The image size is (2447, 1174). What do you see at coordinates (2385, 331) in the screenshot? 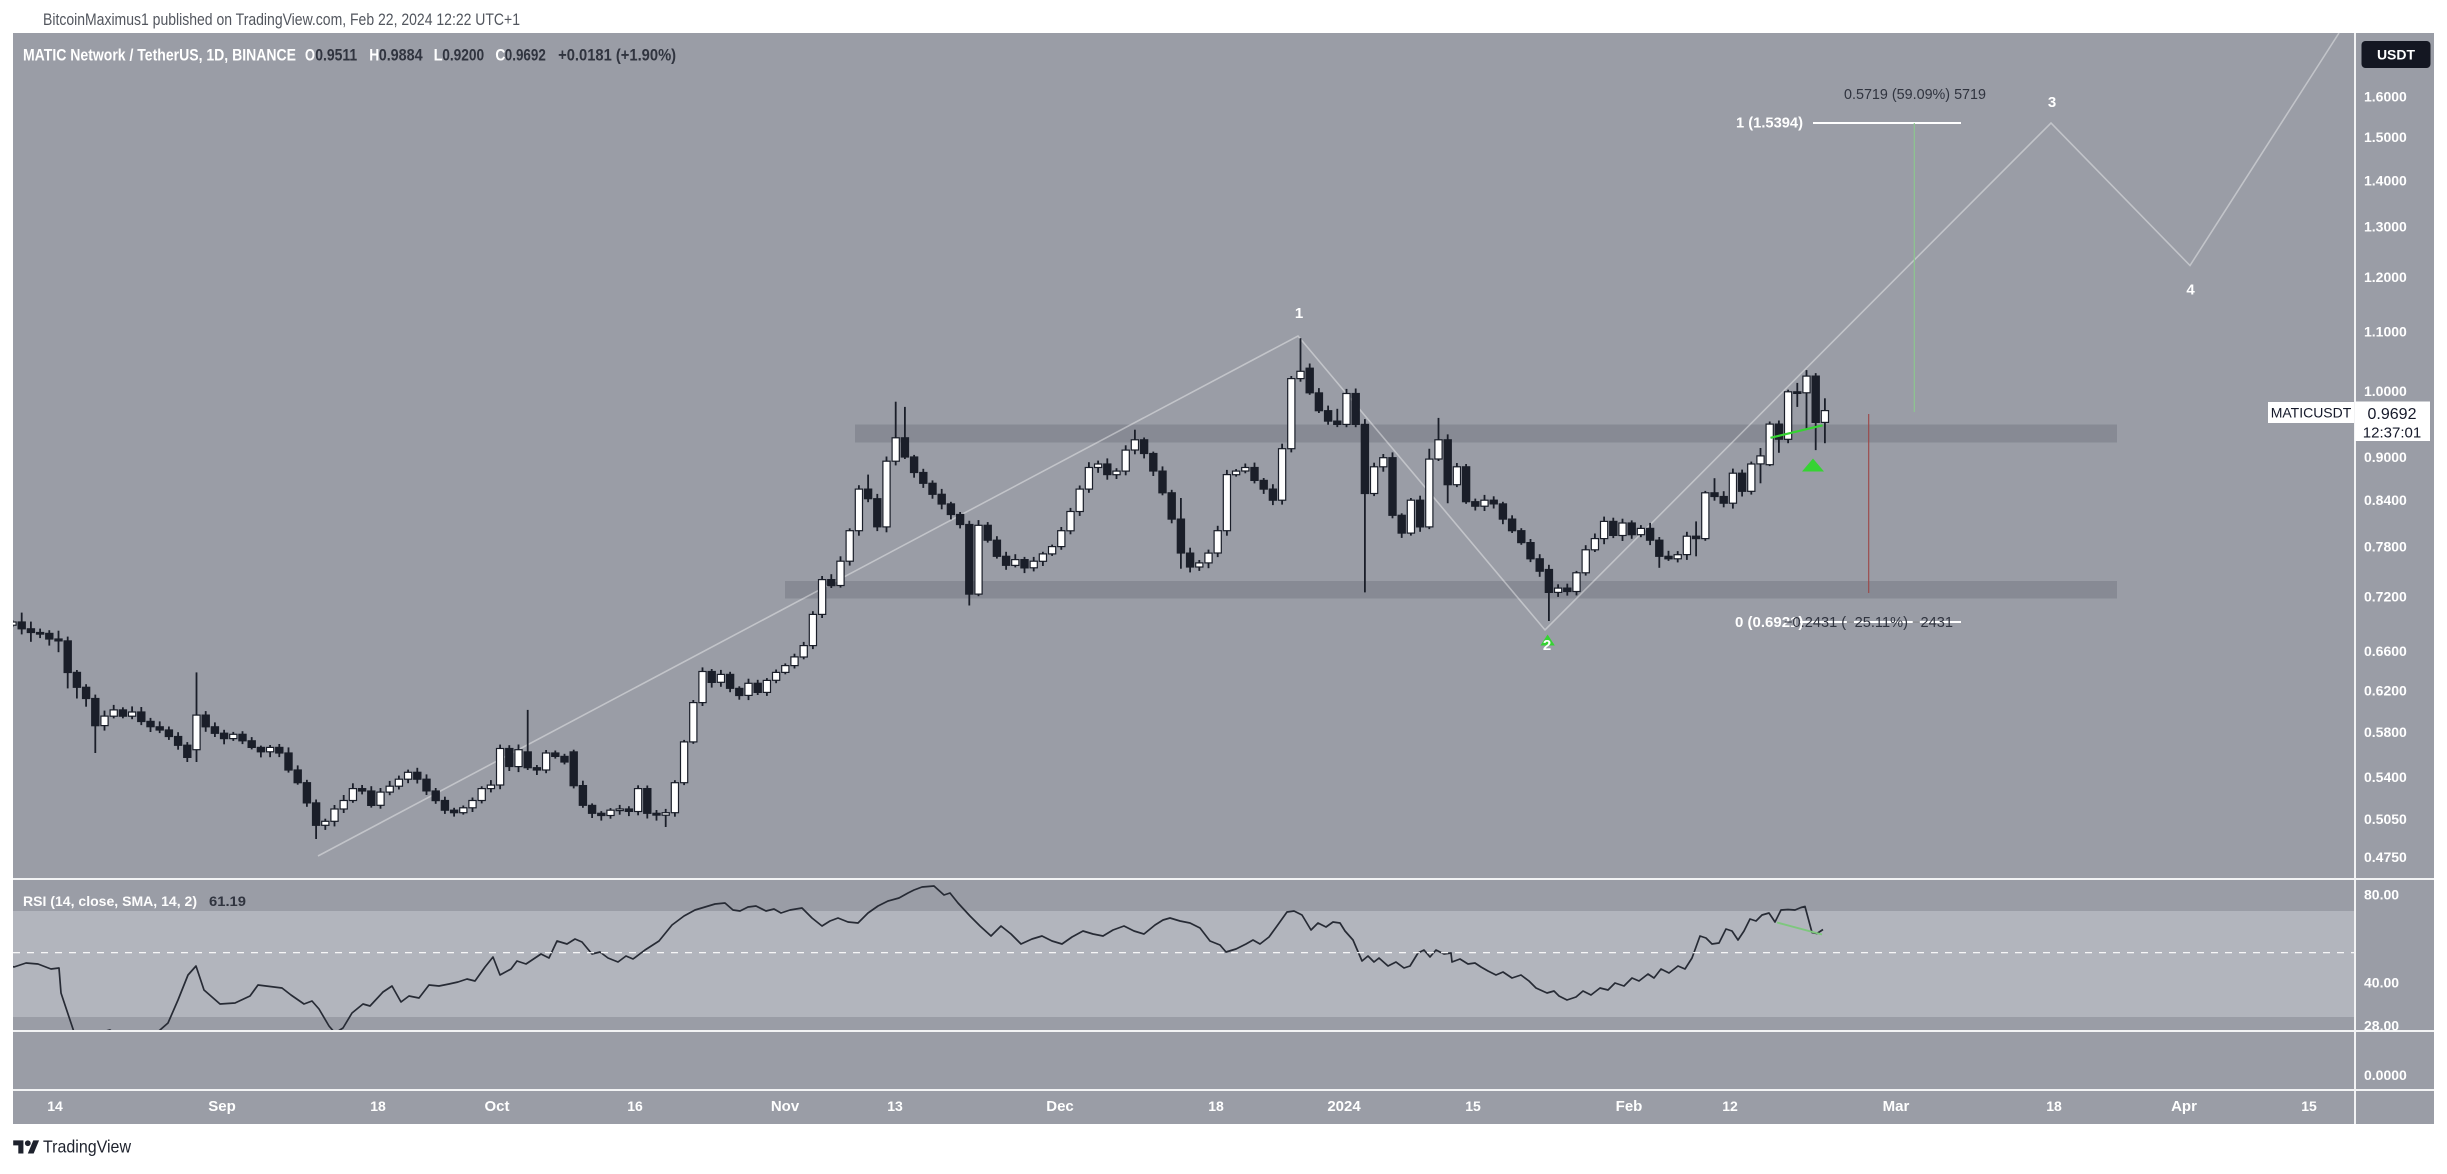
I see `svg-text: 1.1000` at bounding box center [2385, 331].